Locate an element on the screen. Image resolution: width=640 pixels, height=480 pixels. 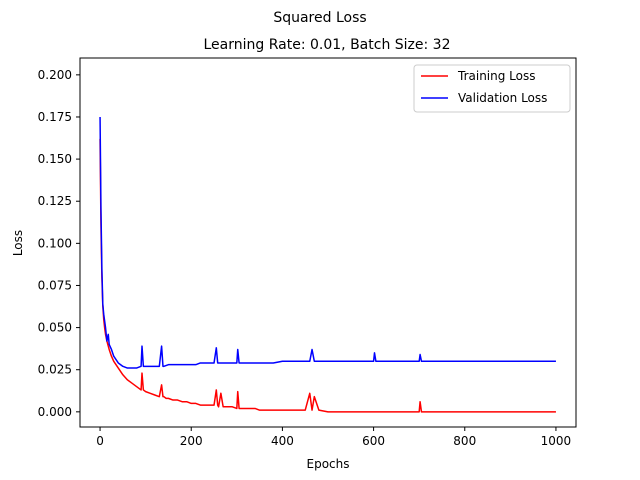
chart-title: Squared Loss is located at coordinates (319, 18).